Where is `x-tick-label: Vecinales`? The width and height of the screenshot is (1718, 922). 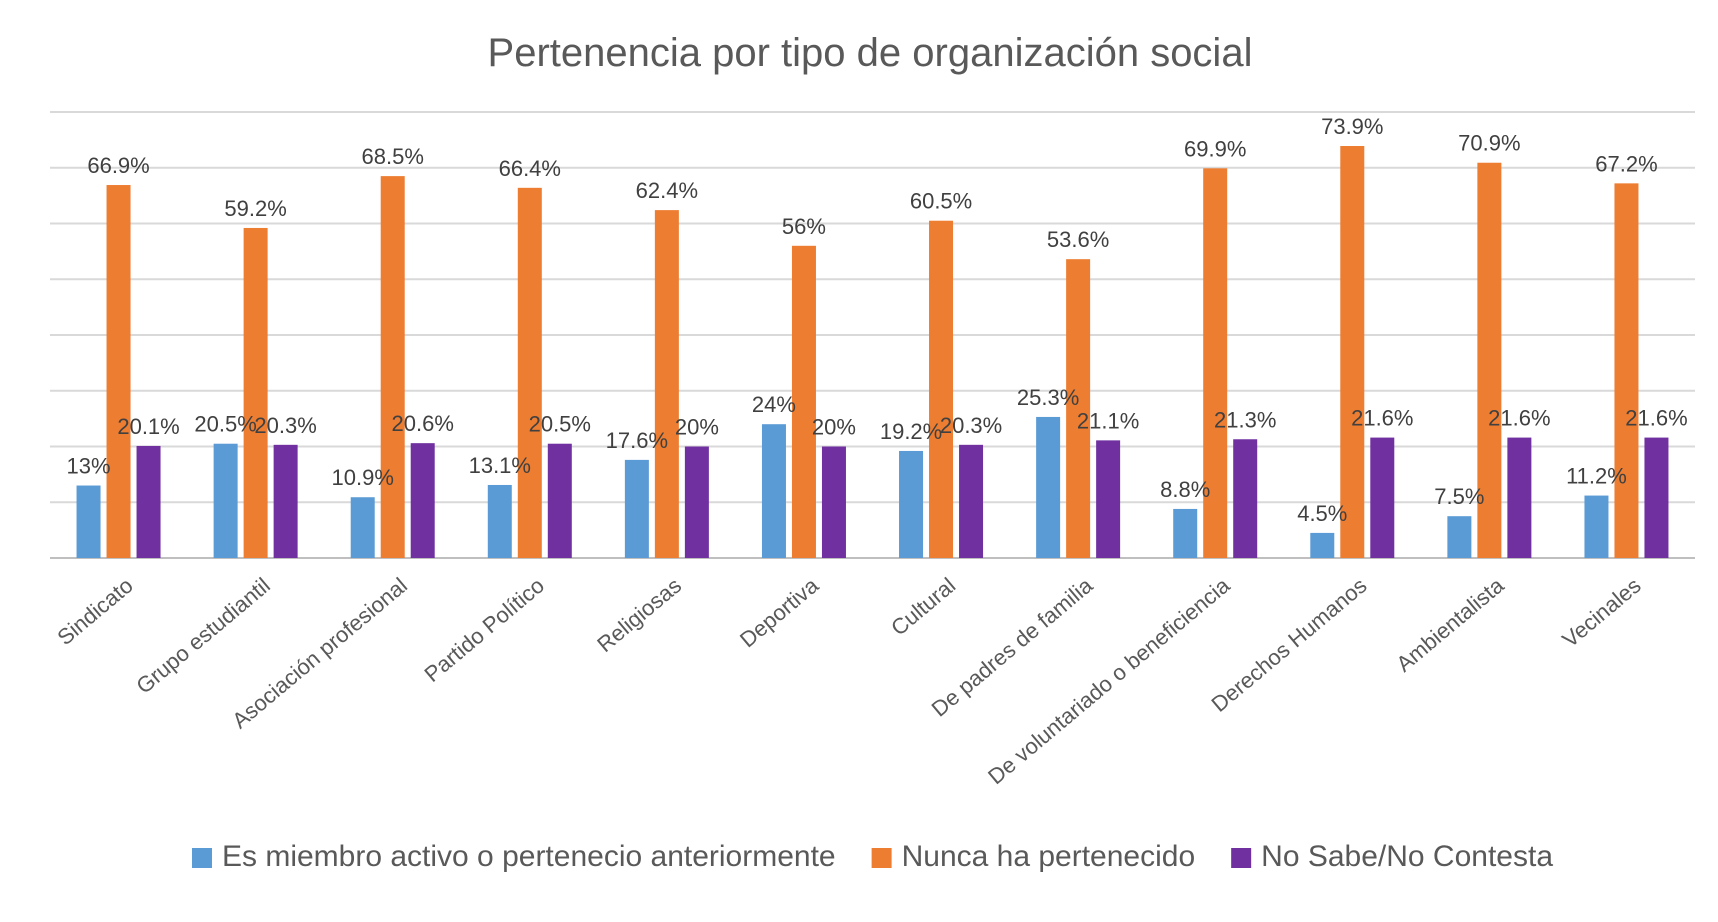
x-tick-label: Vecinales is located at coordinates (1601, 613).